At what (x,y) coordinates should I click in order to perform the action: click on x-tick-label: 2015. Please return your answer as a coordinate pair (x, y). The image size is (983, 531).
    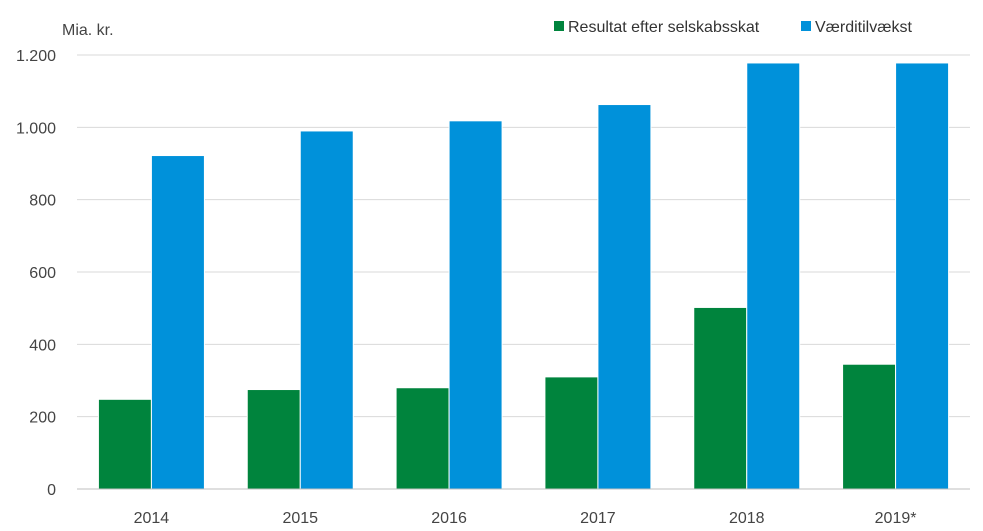
    Looking at the image, I should click on (300, 518).